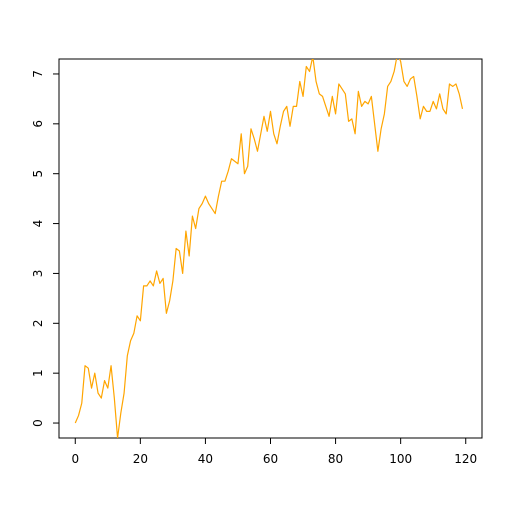  I want to click on y-axis: 0 1 2 3 4 5 6 7, so click(45, 248).